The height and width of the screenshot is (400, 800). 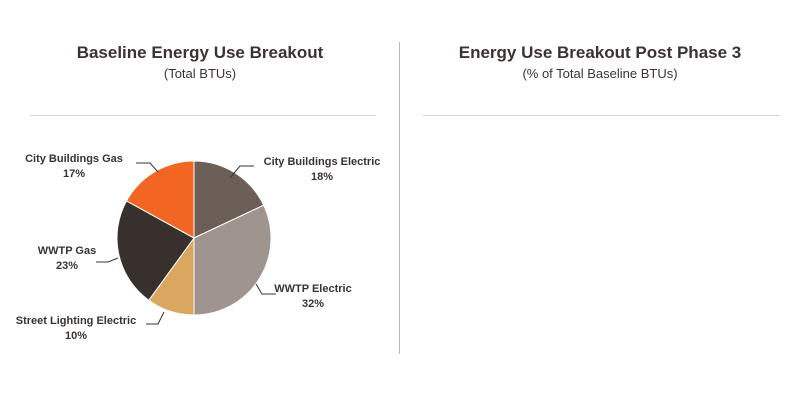 I want to click on slice-label-street-lighting-electric: Street Lighting Electric, so click(x=76, y=321).